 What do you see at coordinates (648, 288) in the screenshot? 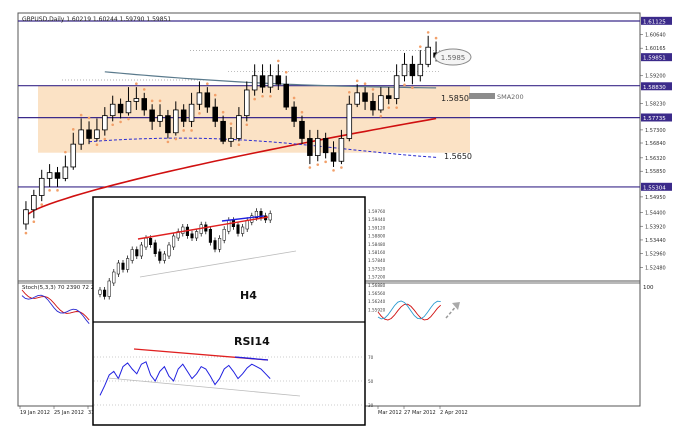
I see `osc-axis-label: 100` at bounding box center [648, 288].